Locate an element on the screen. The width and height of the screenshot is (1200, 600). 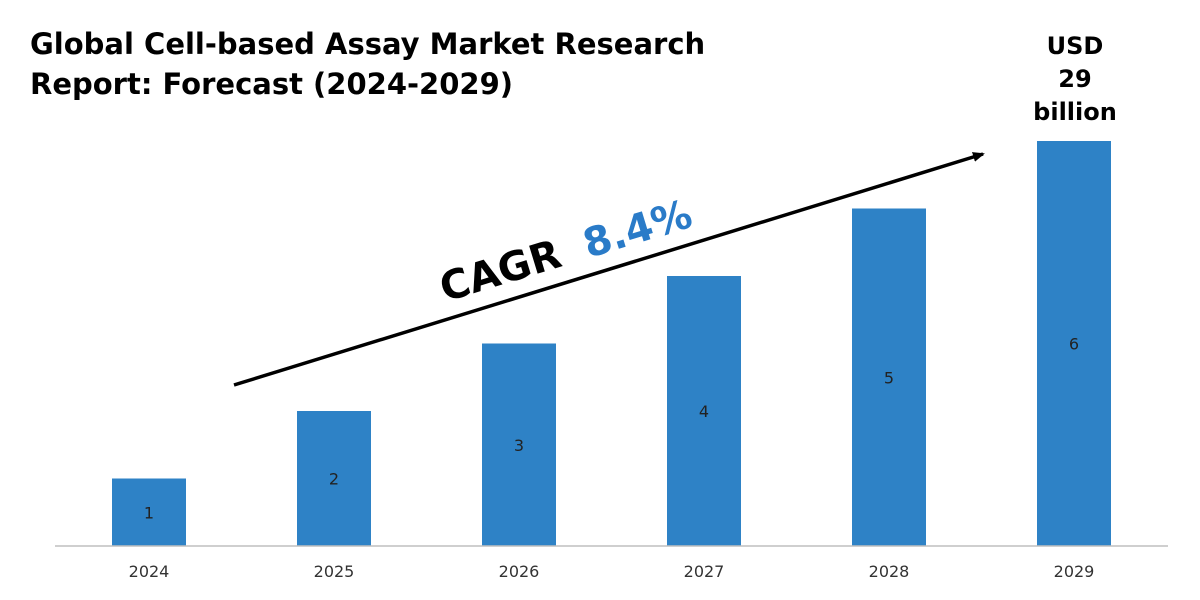
x-tick-label-2029: 2029 is located at coordinates (1074, 571).